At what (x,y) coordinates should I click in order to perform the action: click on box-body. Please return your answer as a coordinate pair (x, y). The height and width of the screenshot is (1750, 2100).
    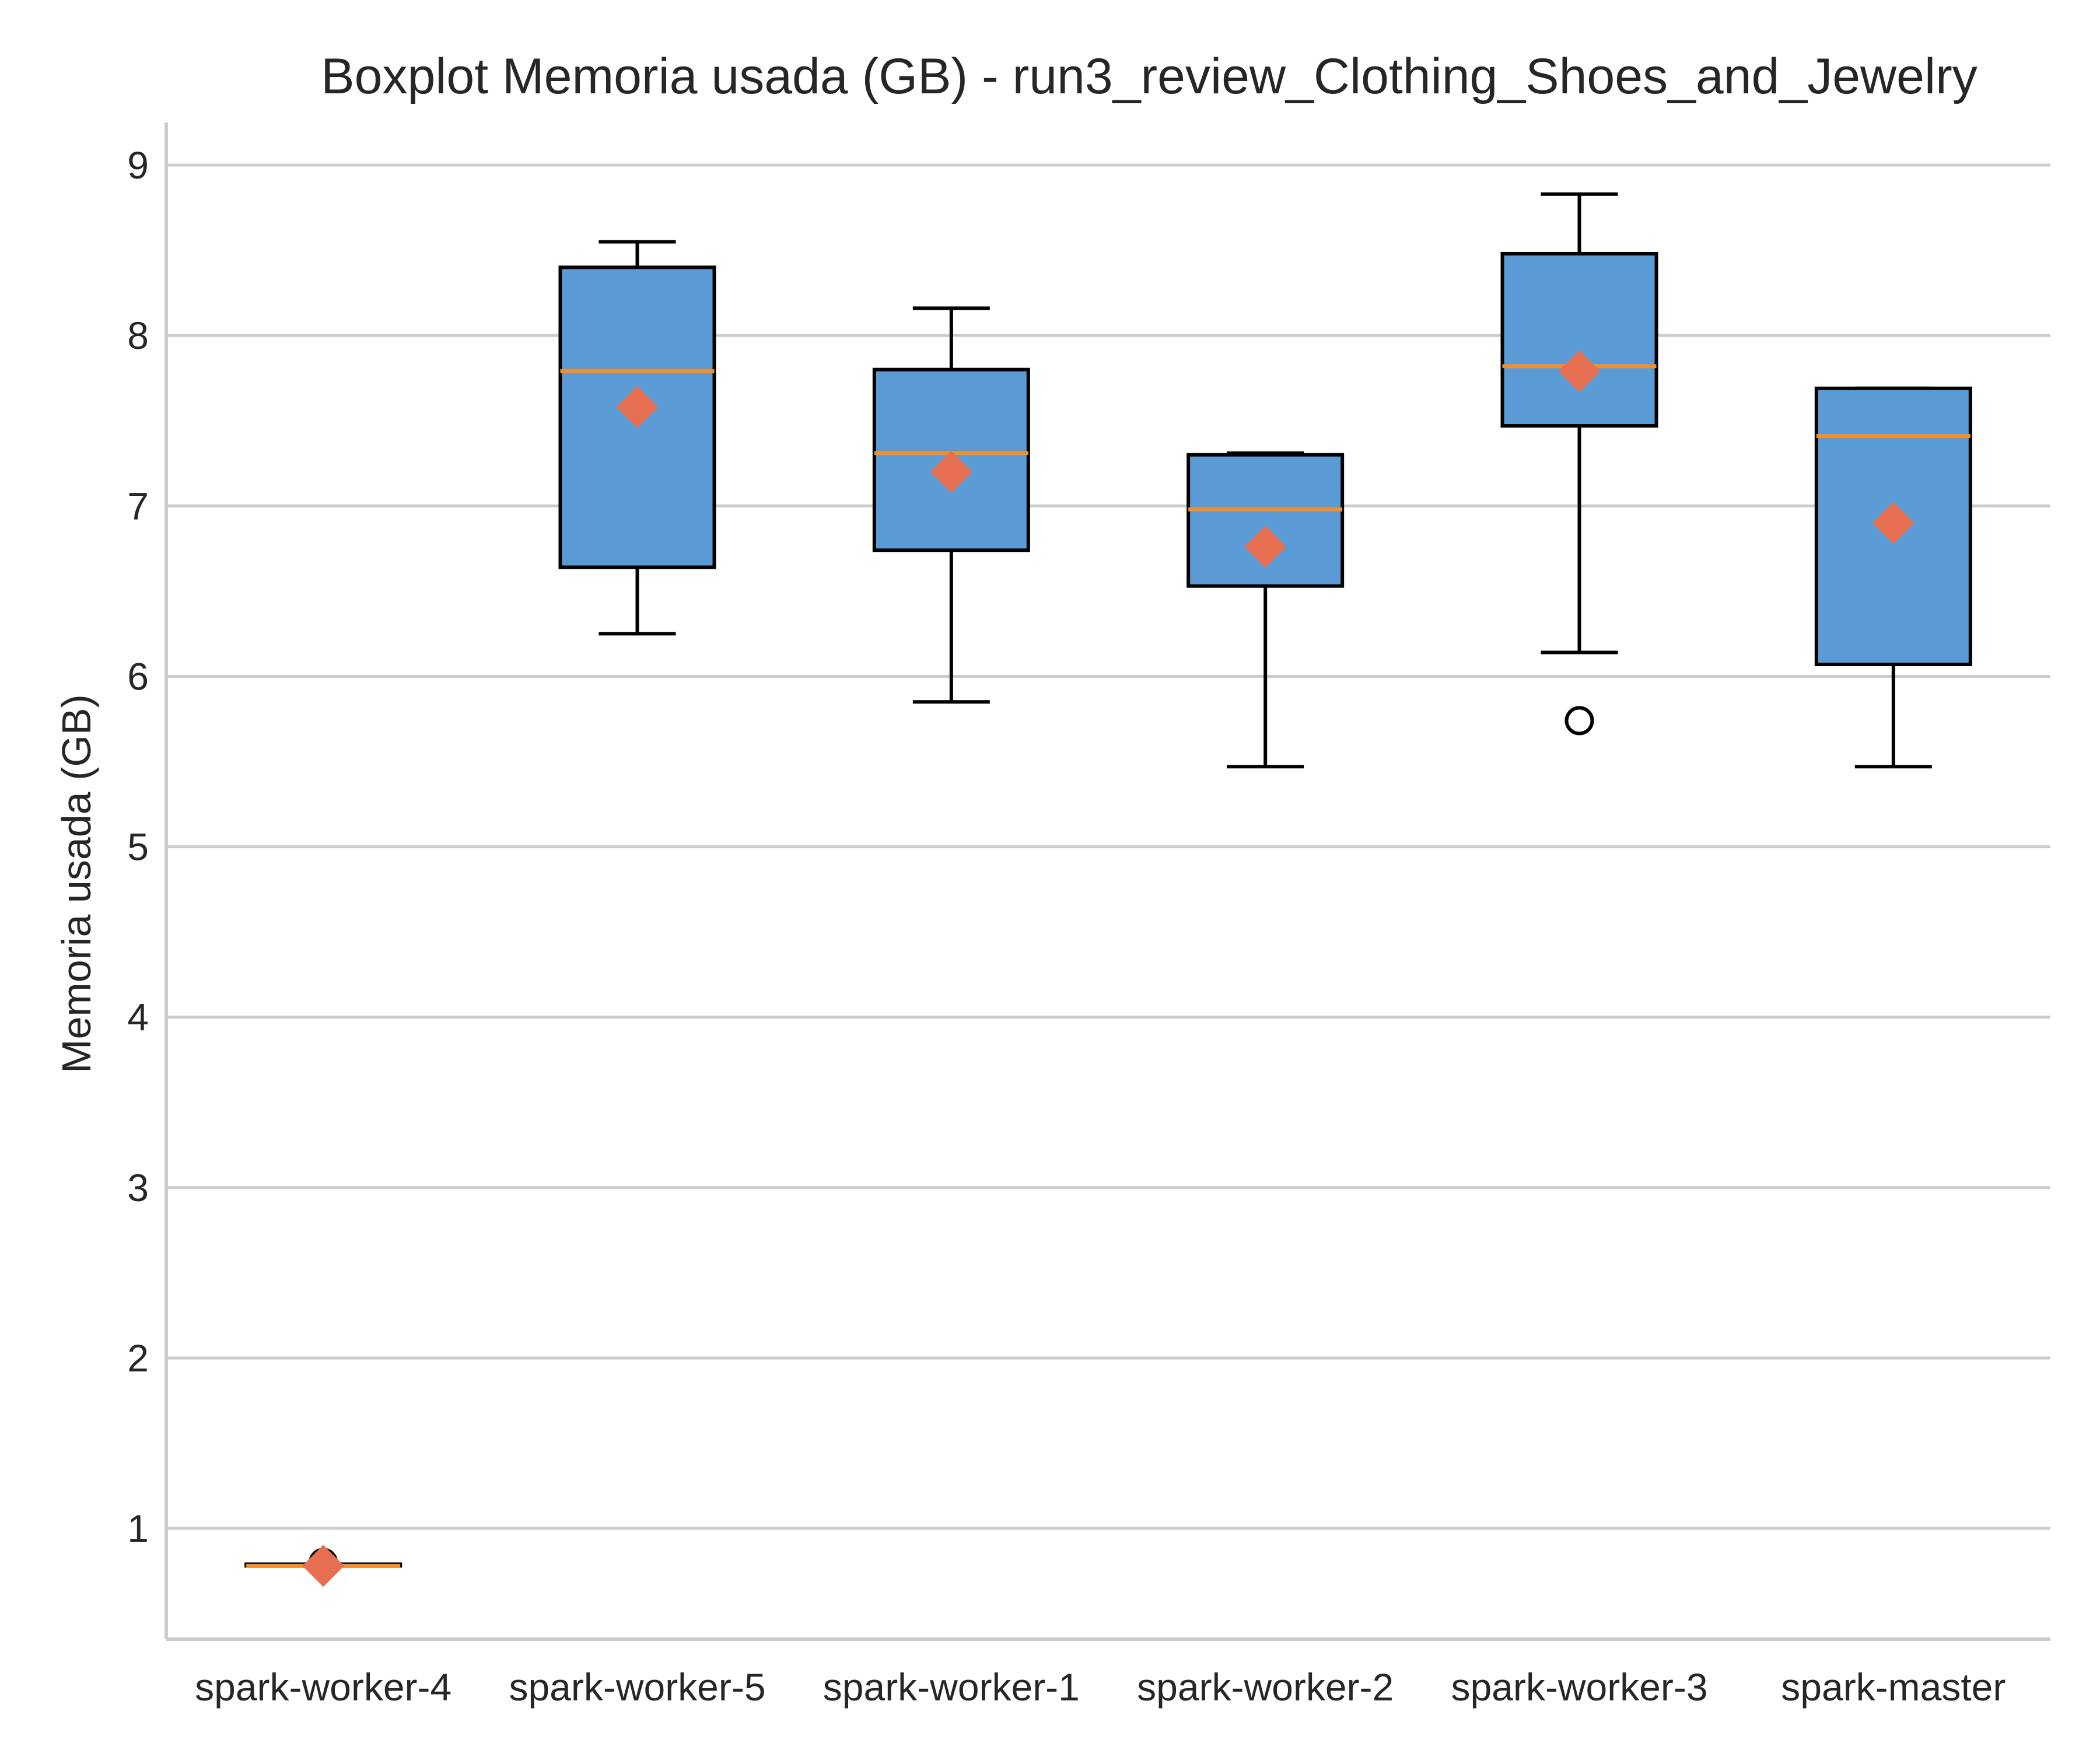
    Looking at the image, I should click on (1579, 339).